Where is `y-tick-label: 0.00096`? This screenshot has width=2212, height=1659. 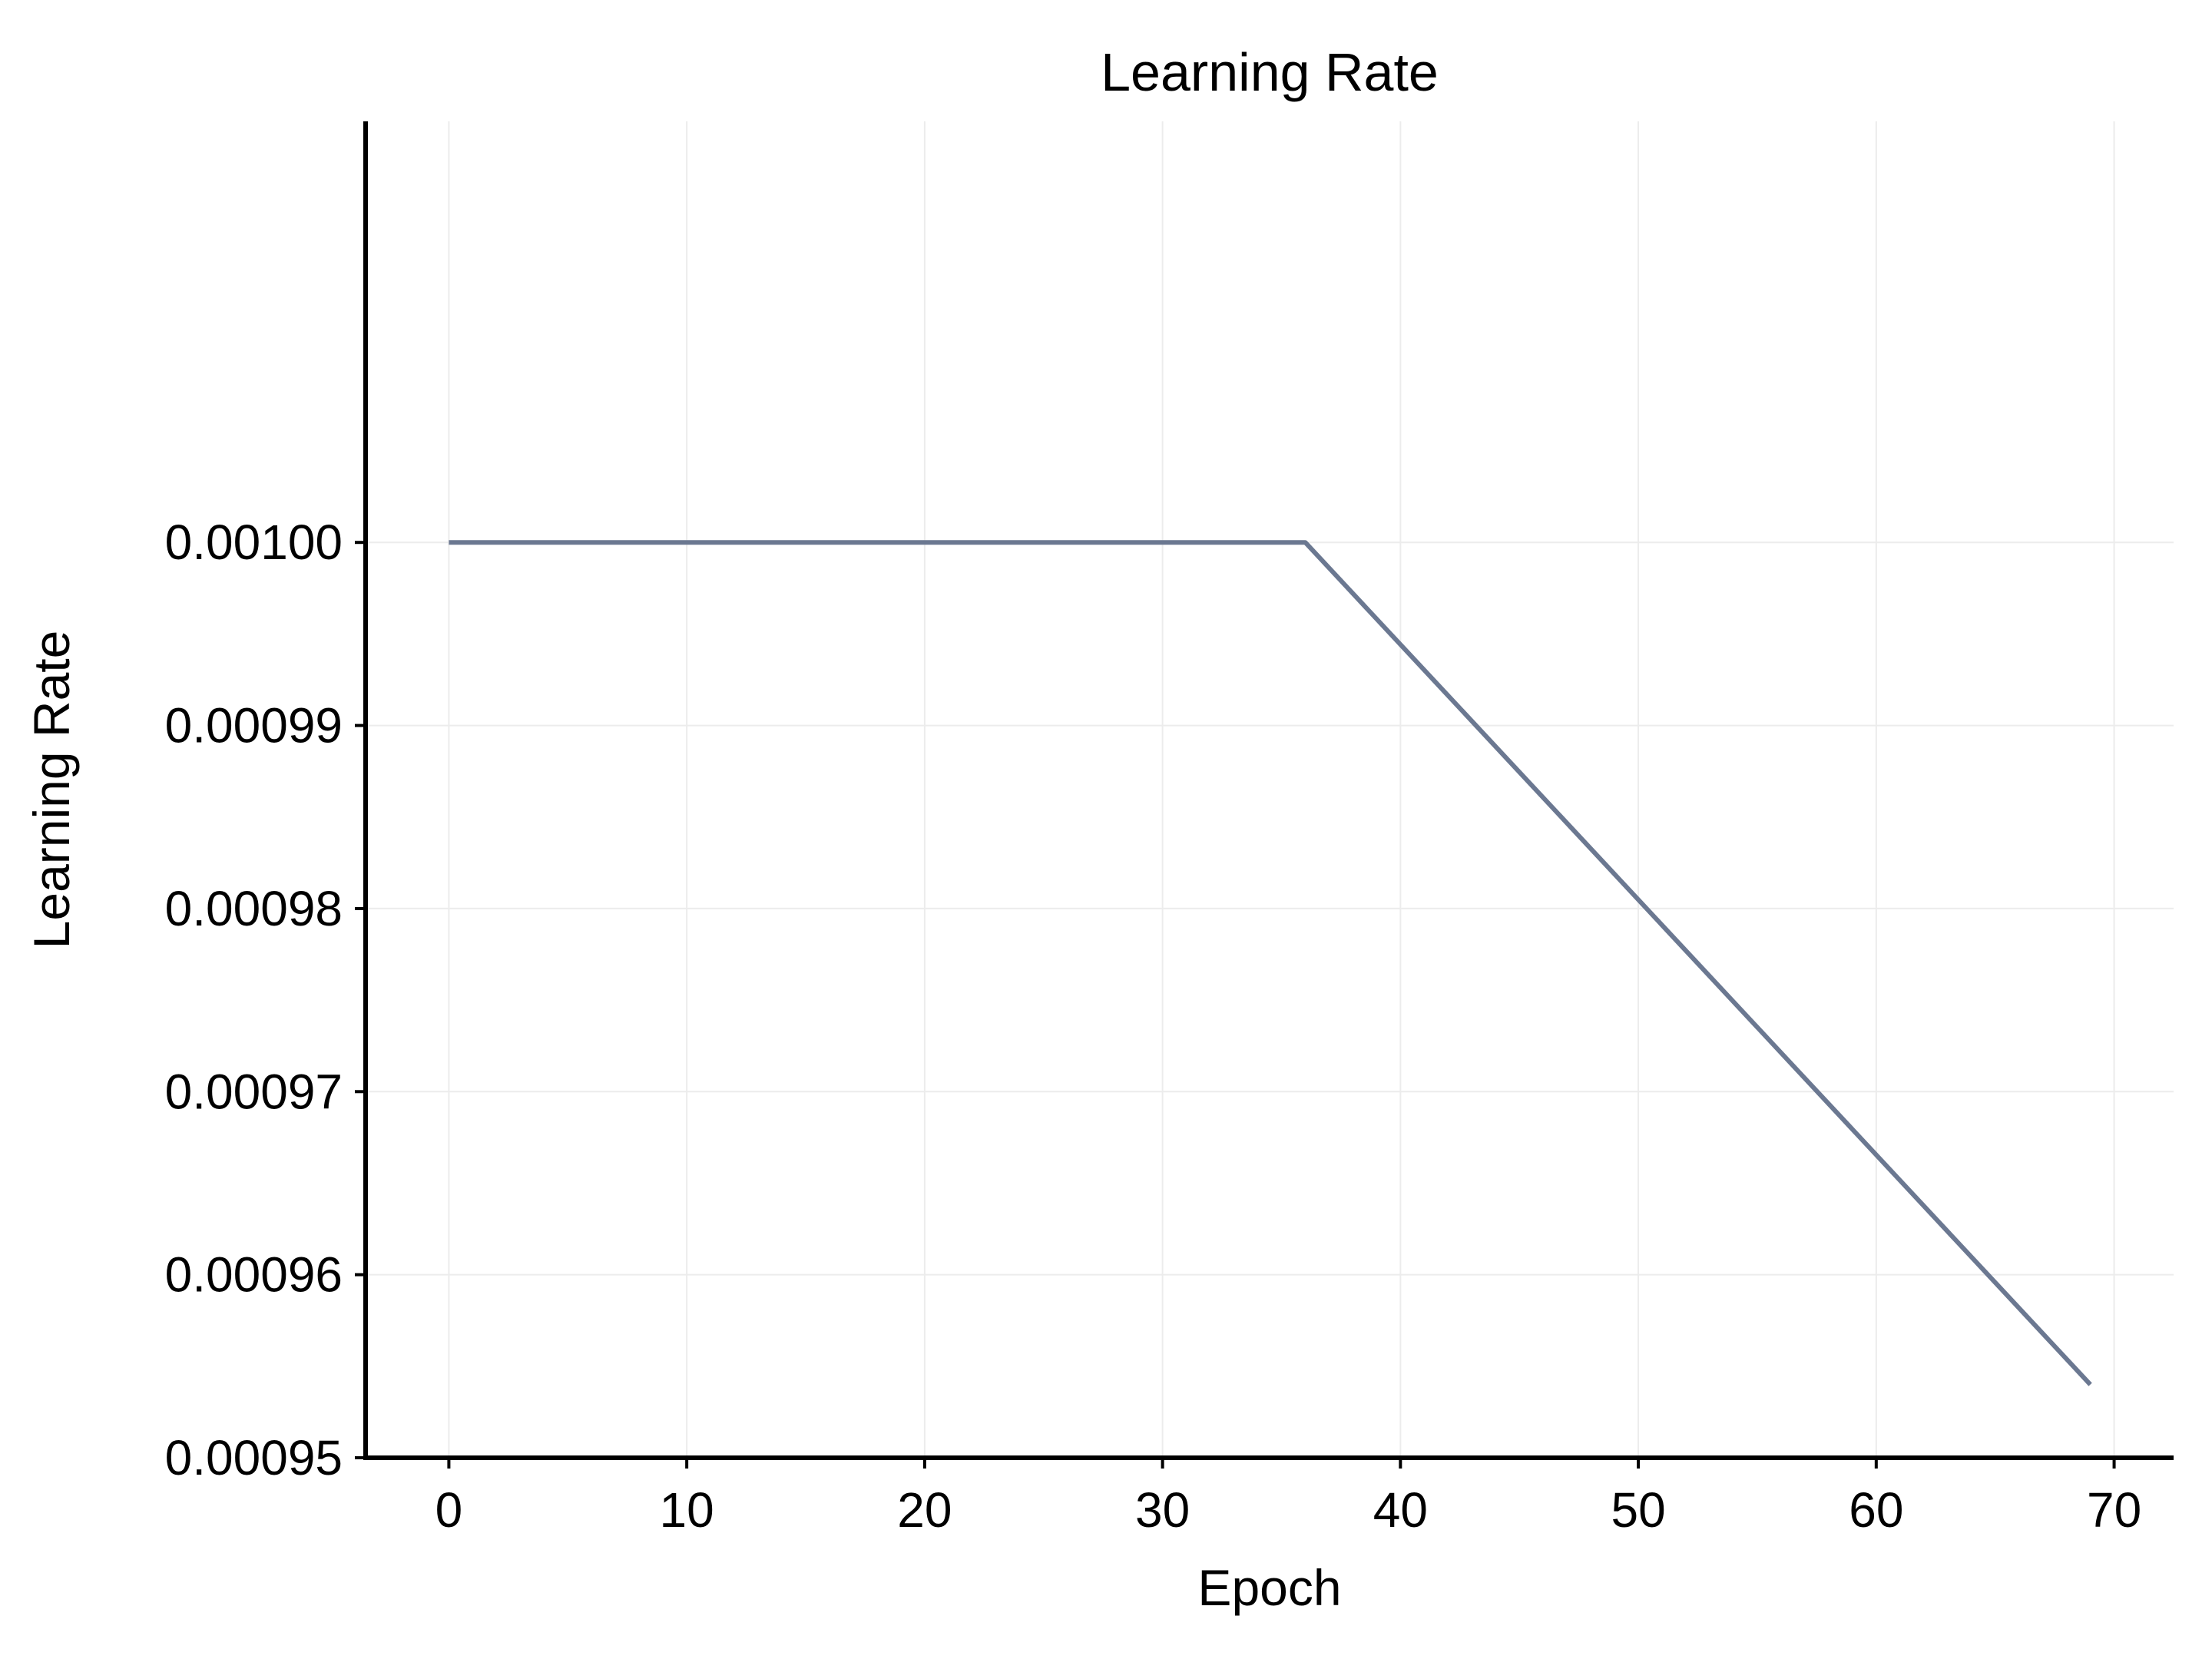 y-tick-label: 0.00096 is located at coordinates (254, 1275).